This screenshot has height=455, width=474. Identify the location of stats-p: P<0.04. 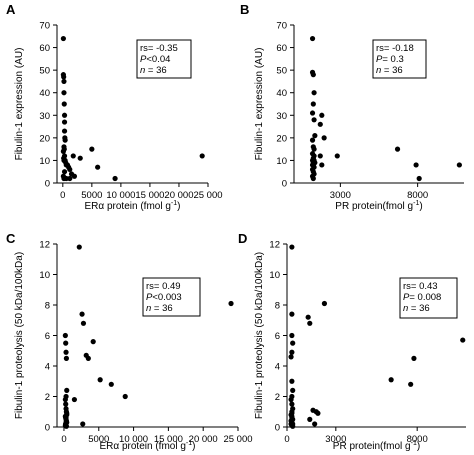
(155, 59).